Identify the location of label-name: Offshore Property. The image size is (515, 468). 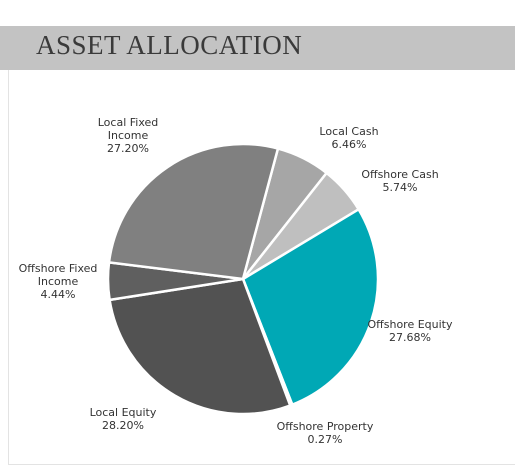
(325, 426).